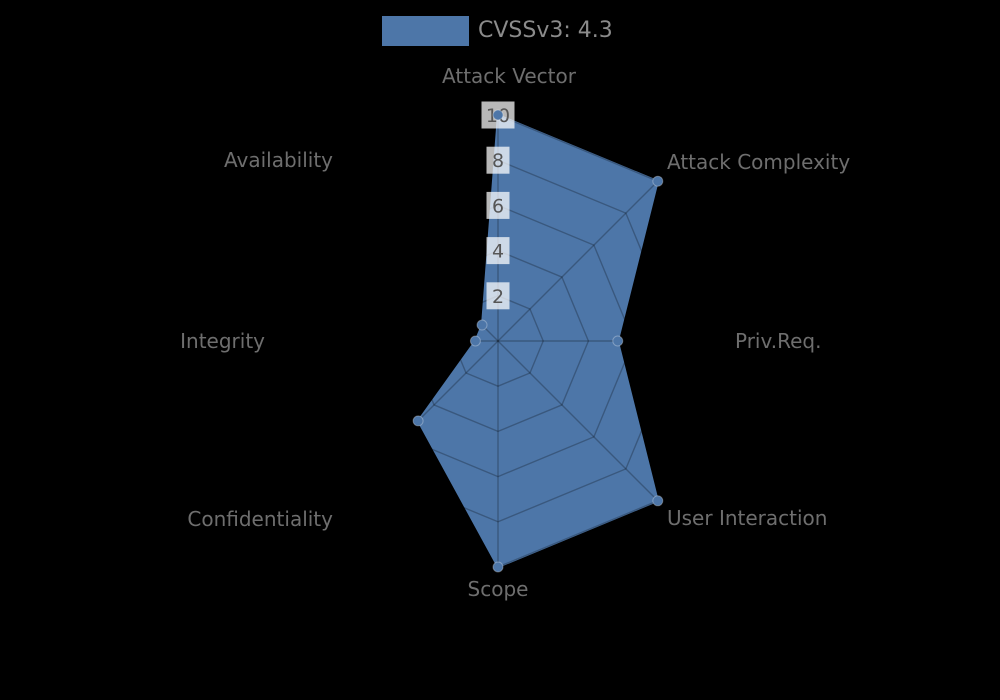  I want to click on tick-label: 6, so click(498, 206).